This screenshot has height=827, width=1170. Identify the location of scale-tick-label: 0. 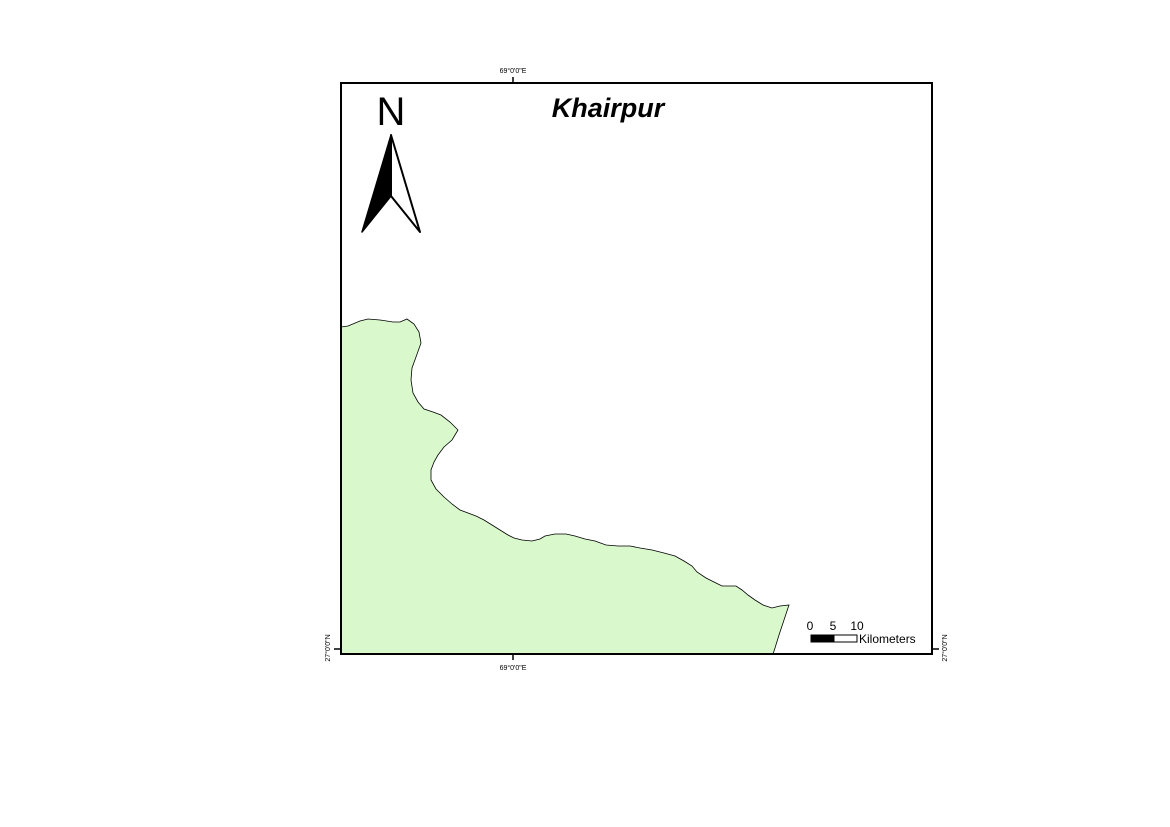
(810, 626).